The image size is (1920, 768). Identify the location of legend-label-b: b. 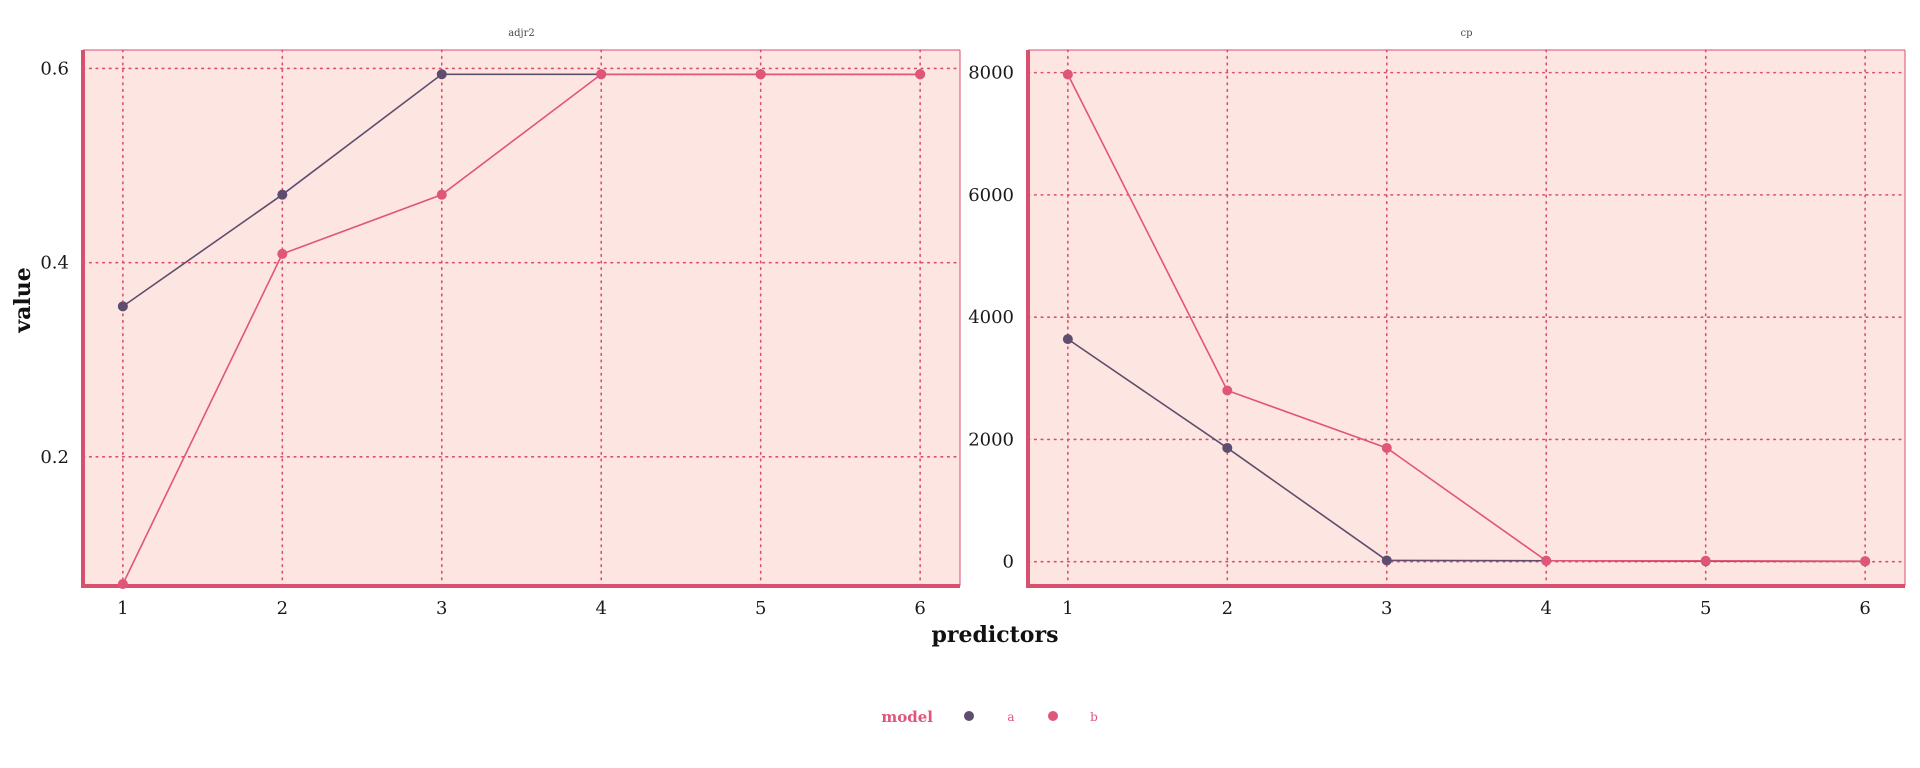
(1094, 717).